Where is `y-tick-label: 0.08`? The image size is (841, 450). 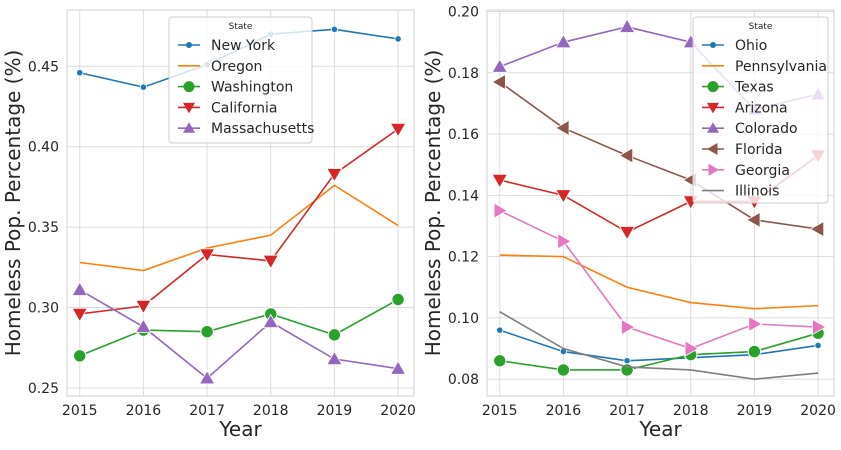 y-tick-label: 0.08 is located at coordinates (463, 380).